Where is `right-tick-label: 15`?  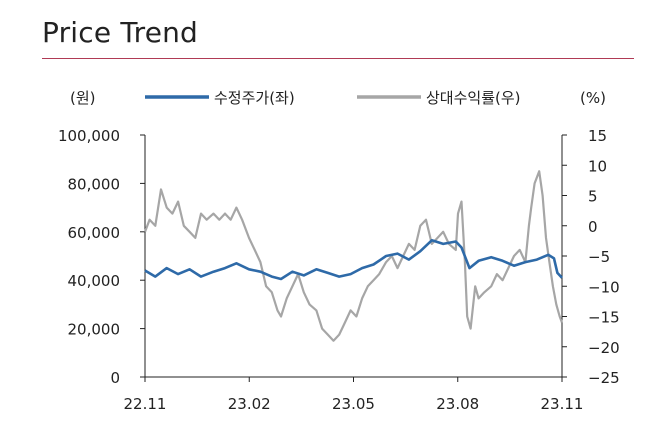 right-tick-label: 15 is located at coordinates (597, 136).